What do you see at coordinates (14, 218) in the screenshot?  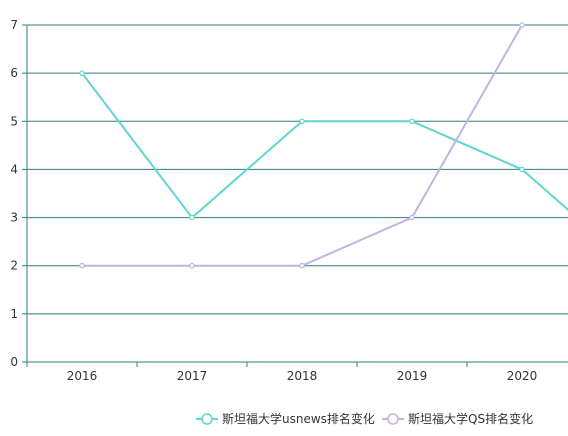 I see `y-tick-label: 3` at bounding box center [14, 218].